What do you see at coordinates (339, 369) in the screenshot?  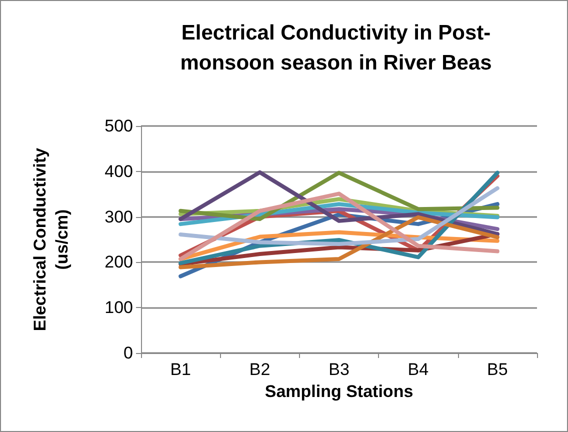 I see `x-tick-label: B3` at bounding box center [339, 369].